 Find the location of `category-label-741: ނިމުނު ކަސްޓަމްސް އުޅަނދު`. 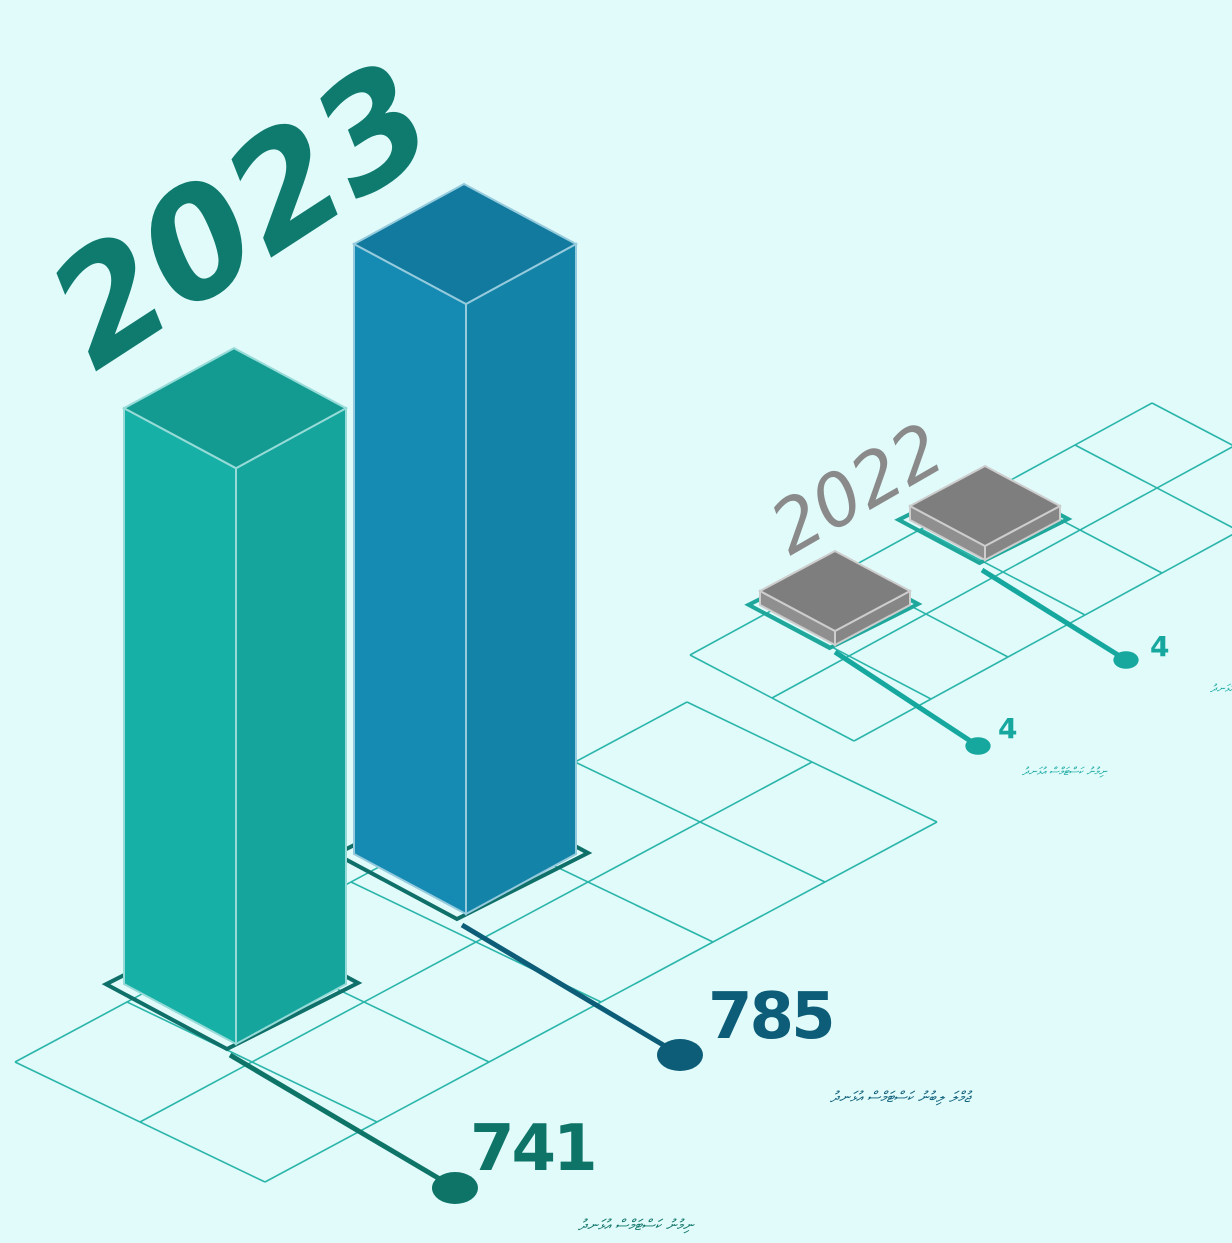

category-label-741: ނިމުނު ކަސްޓަމްސް އުޅަނދު is located at coordinates (636, 1225).